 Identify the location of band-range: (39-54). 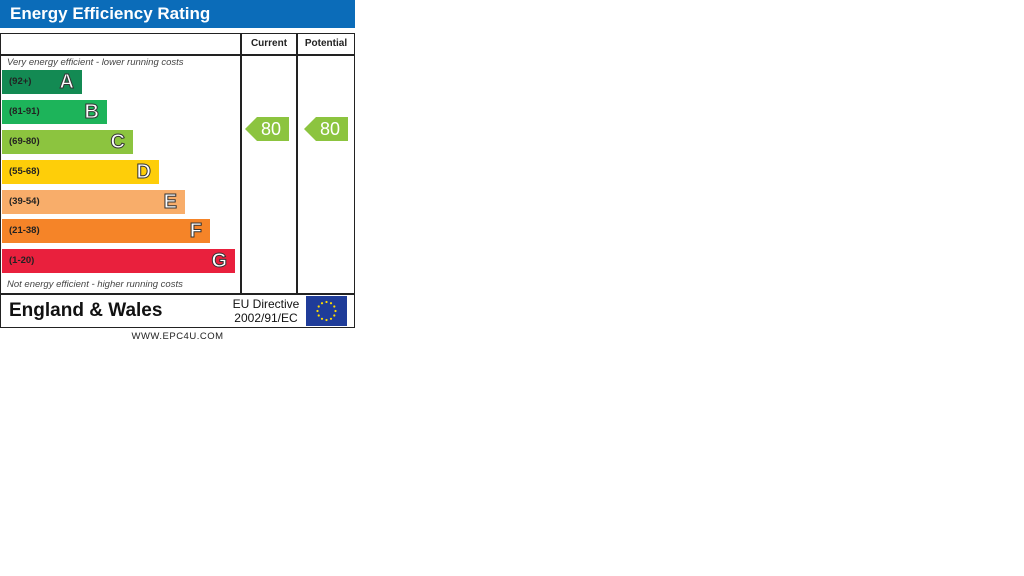
(24, 201).